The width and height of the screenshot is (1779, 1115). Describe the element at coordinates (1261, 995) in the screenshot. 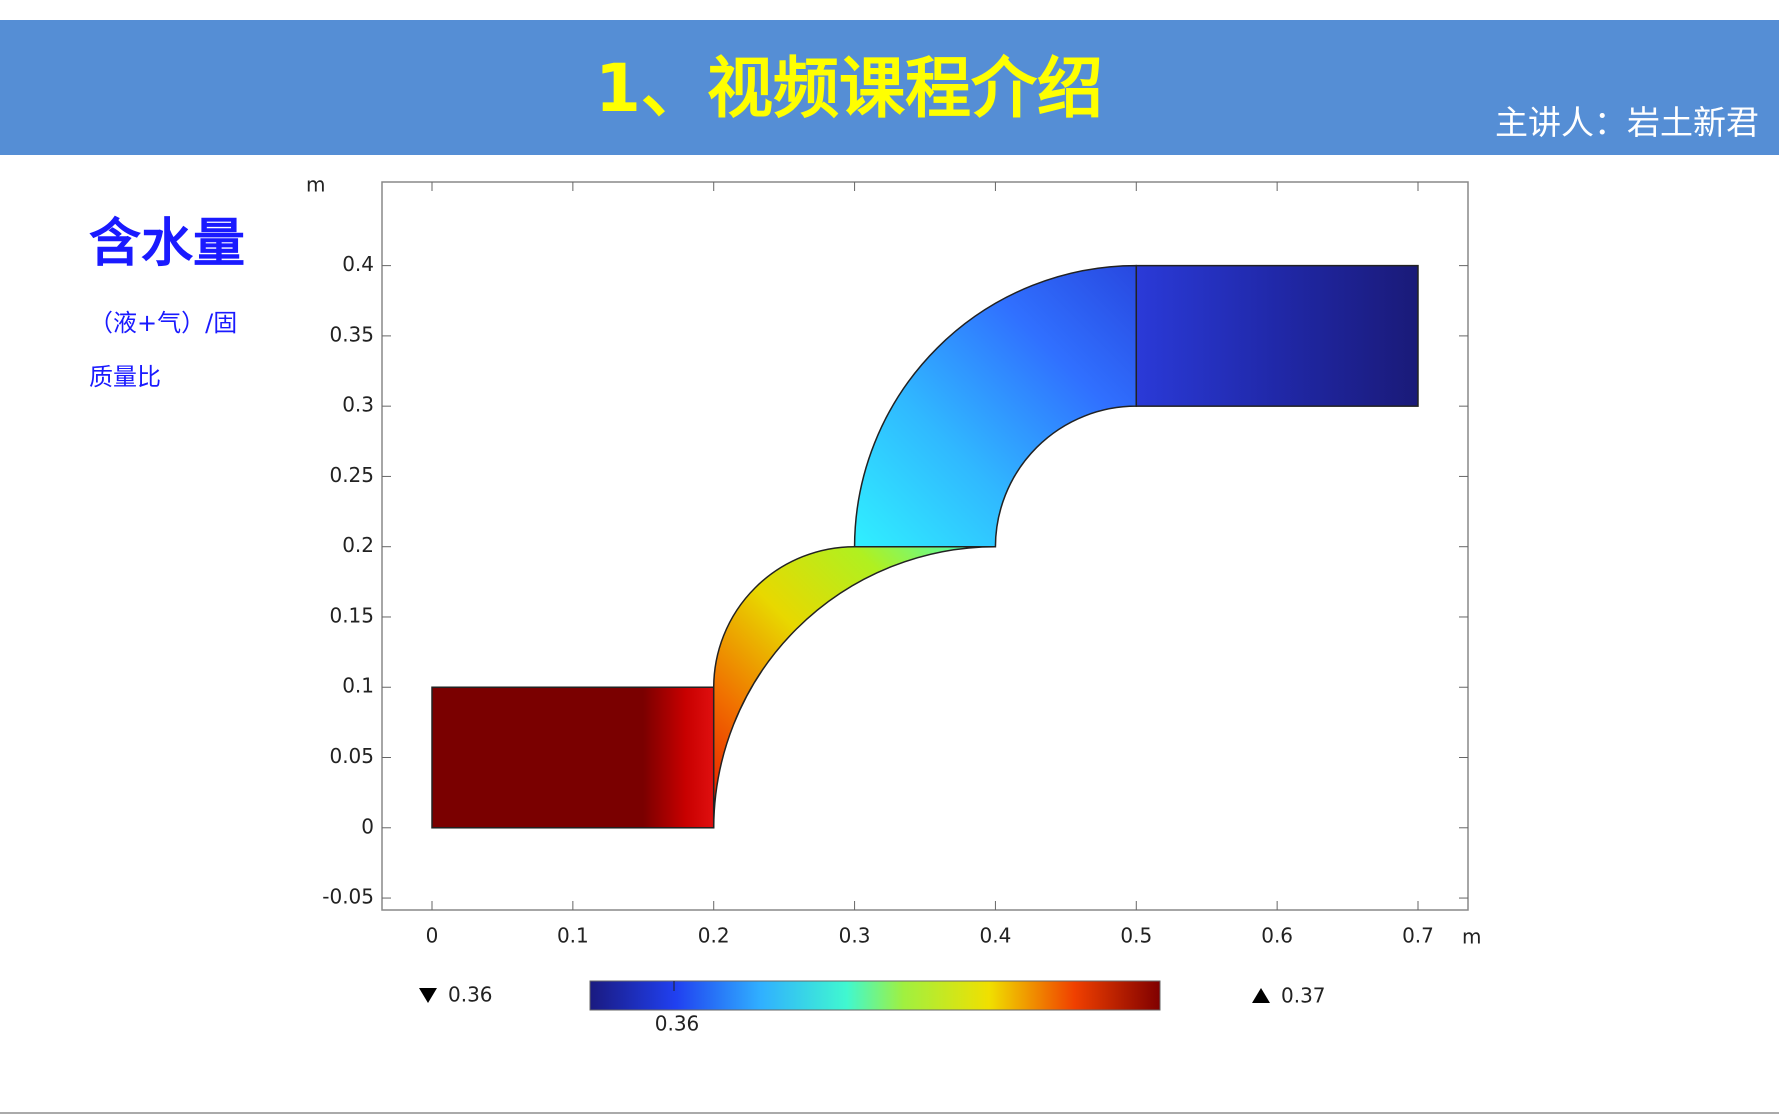

I see `max-marker` at that location.